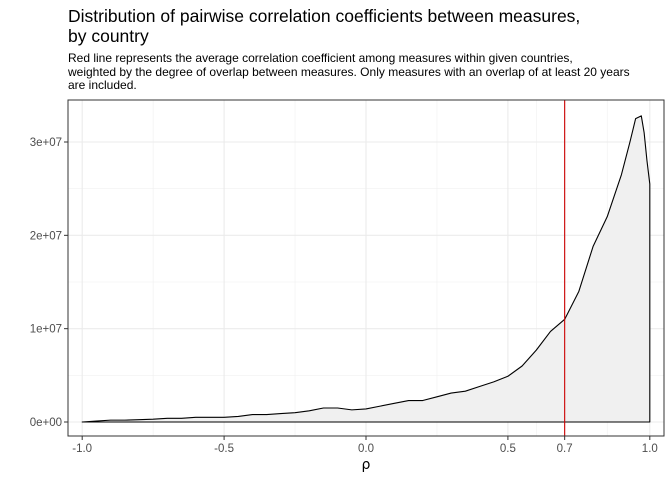  What do you see at coordinates (508, 449) in the screenshot?
I see `x-tick-label: 0.5` at bounding box center [508, 449].